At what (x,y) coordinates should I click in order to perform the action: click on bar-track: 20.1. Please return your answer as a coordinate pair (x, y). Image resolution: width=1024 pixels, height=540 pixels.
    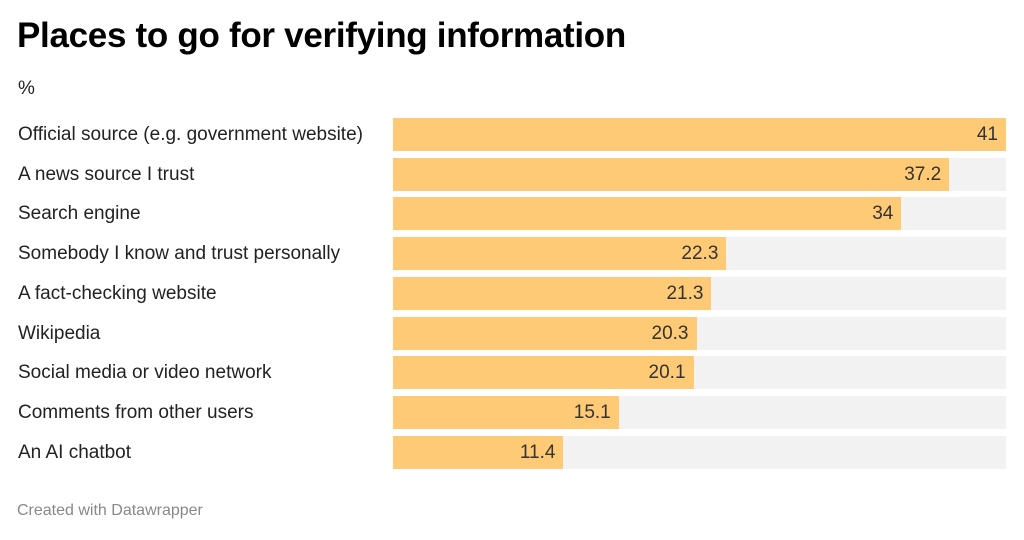
    Looking at the image, I should click on (699, 373).